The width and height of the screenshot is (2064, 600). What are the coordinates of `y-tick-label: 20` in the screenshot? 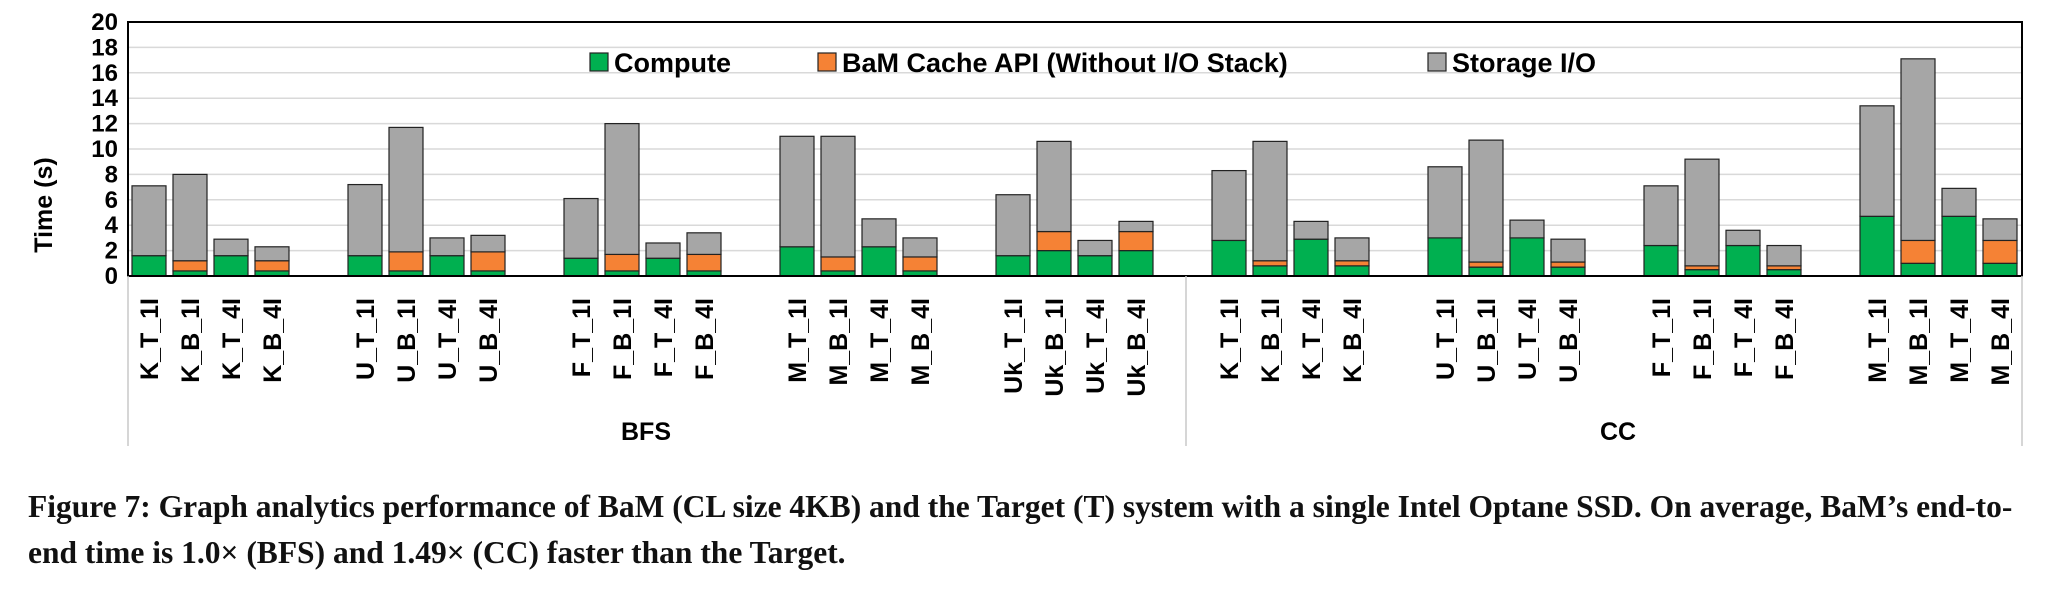 It's located at (104, 22).